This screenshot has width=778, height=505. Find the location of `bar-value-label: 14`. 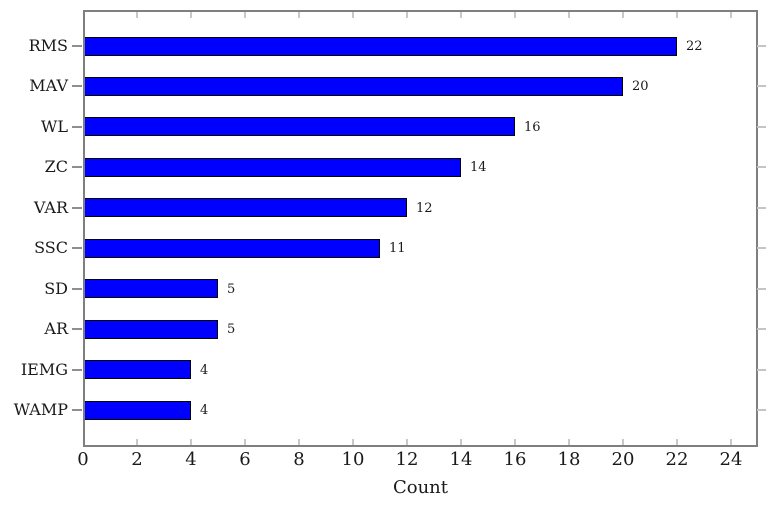

bar-value-label: 14 is located at coordinates (478, 168).